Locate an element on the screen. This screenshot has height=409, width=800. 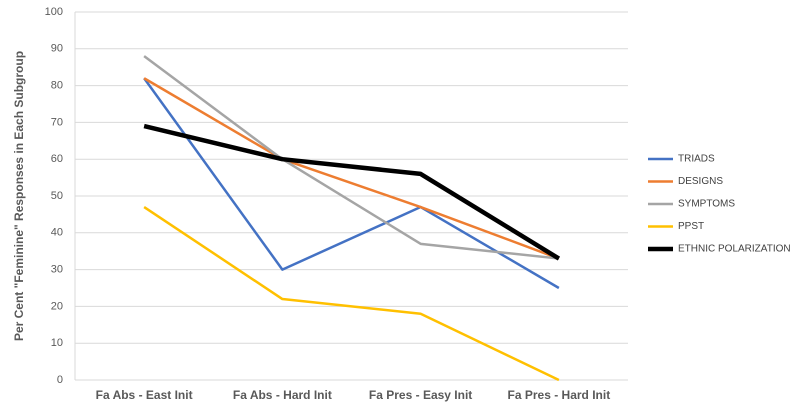
y-tick-label: 100 is located at coordinates (54, 12).